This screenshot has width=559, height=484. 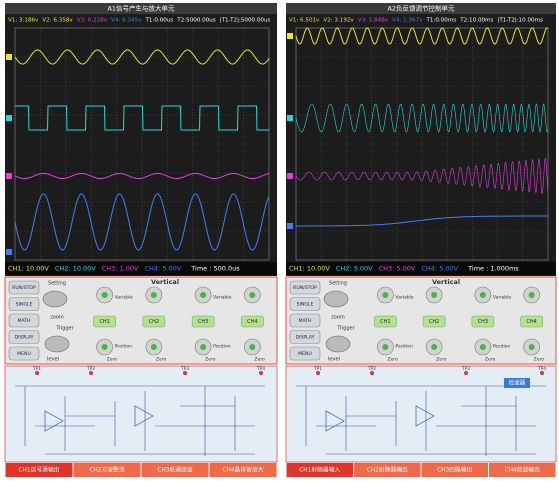 I want to click on tab-label: CH2射随器输出, so click(x=387, y=470).